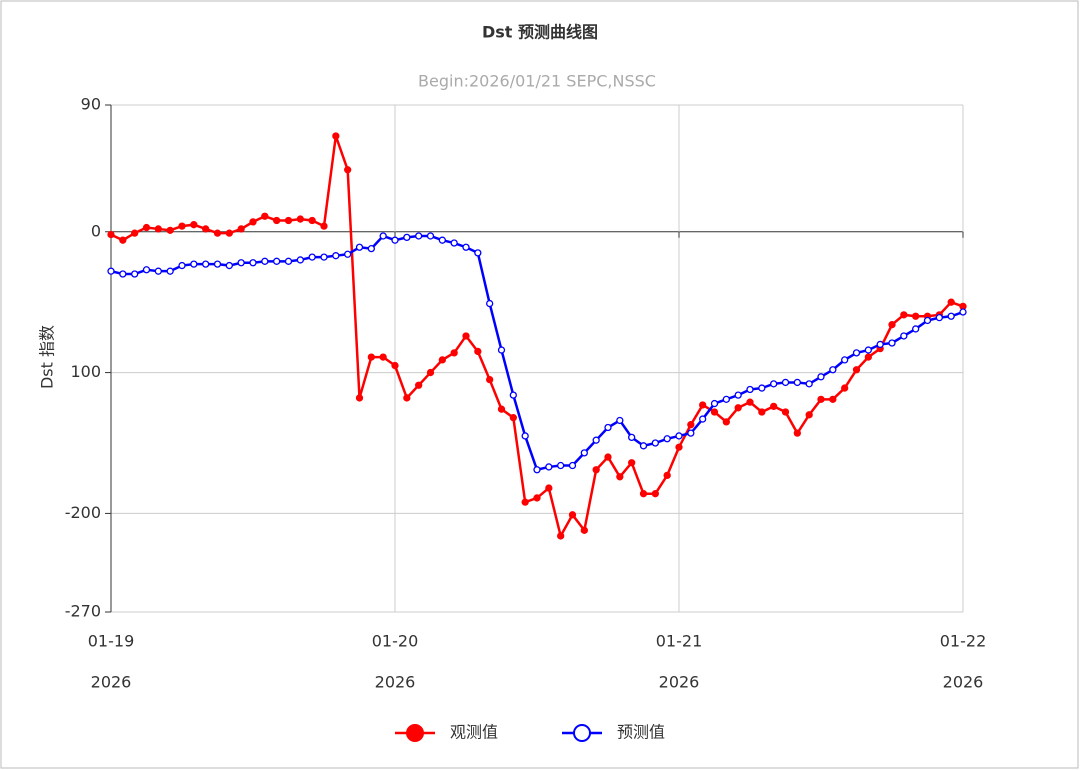  I want to click on x-tick-label: 01-19, so click(111, 641).